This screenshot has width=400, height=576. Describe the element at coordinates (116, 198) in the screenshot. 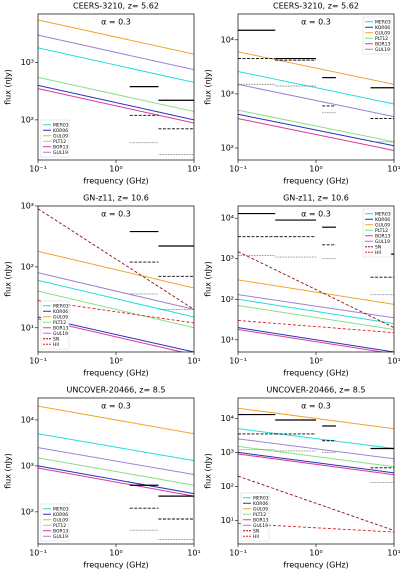

I see `panel-title: GN-z11, z= 10.6` at that location.